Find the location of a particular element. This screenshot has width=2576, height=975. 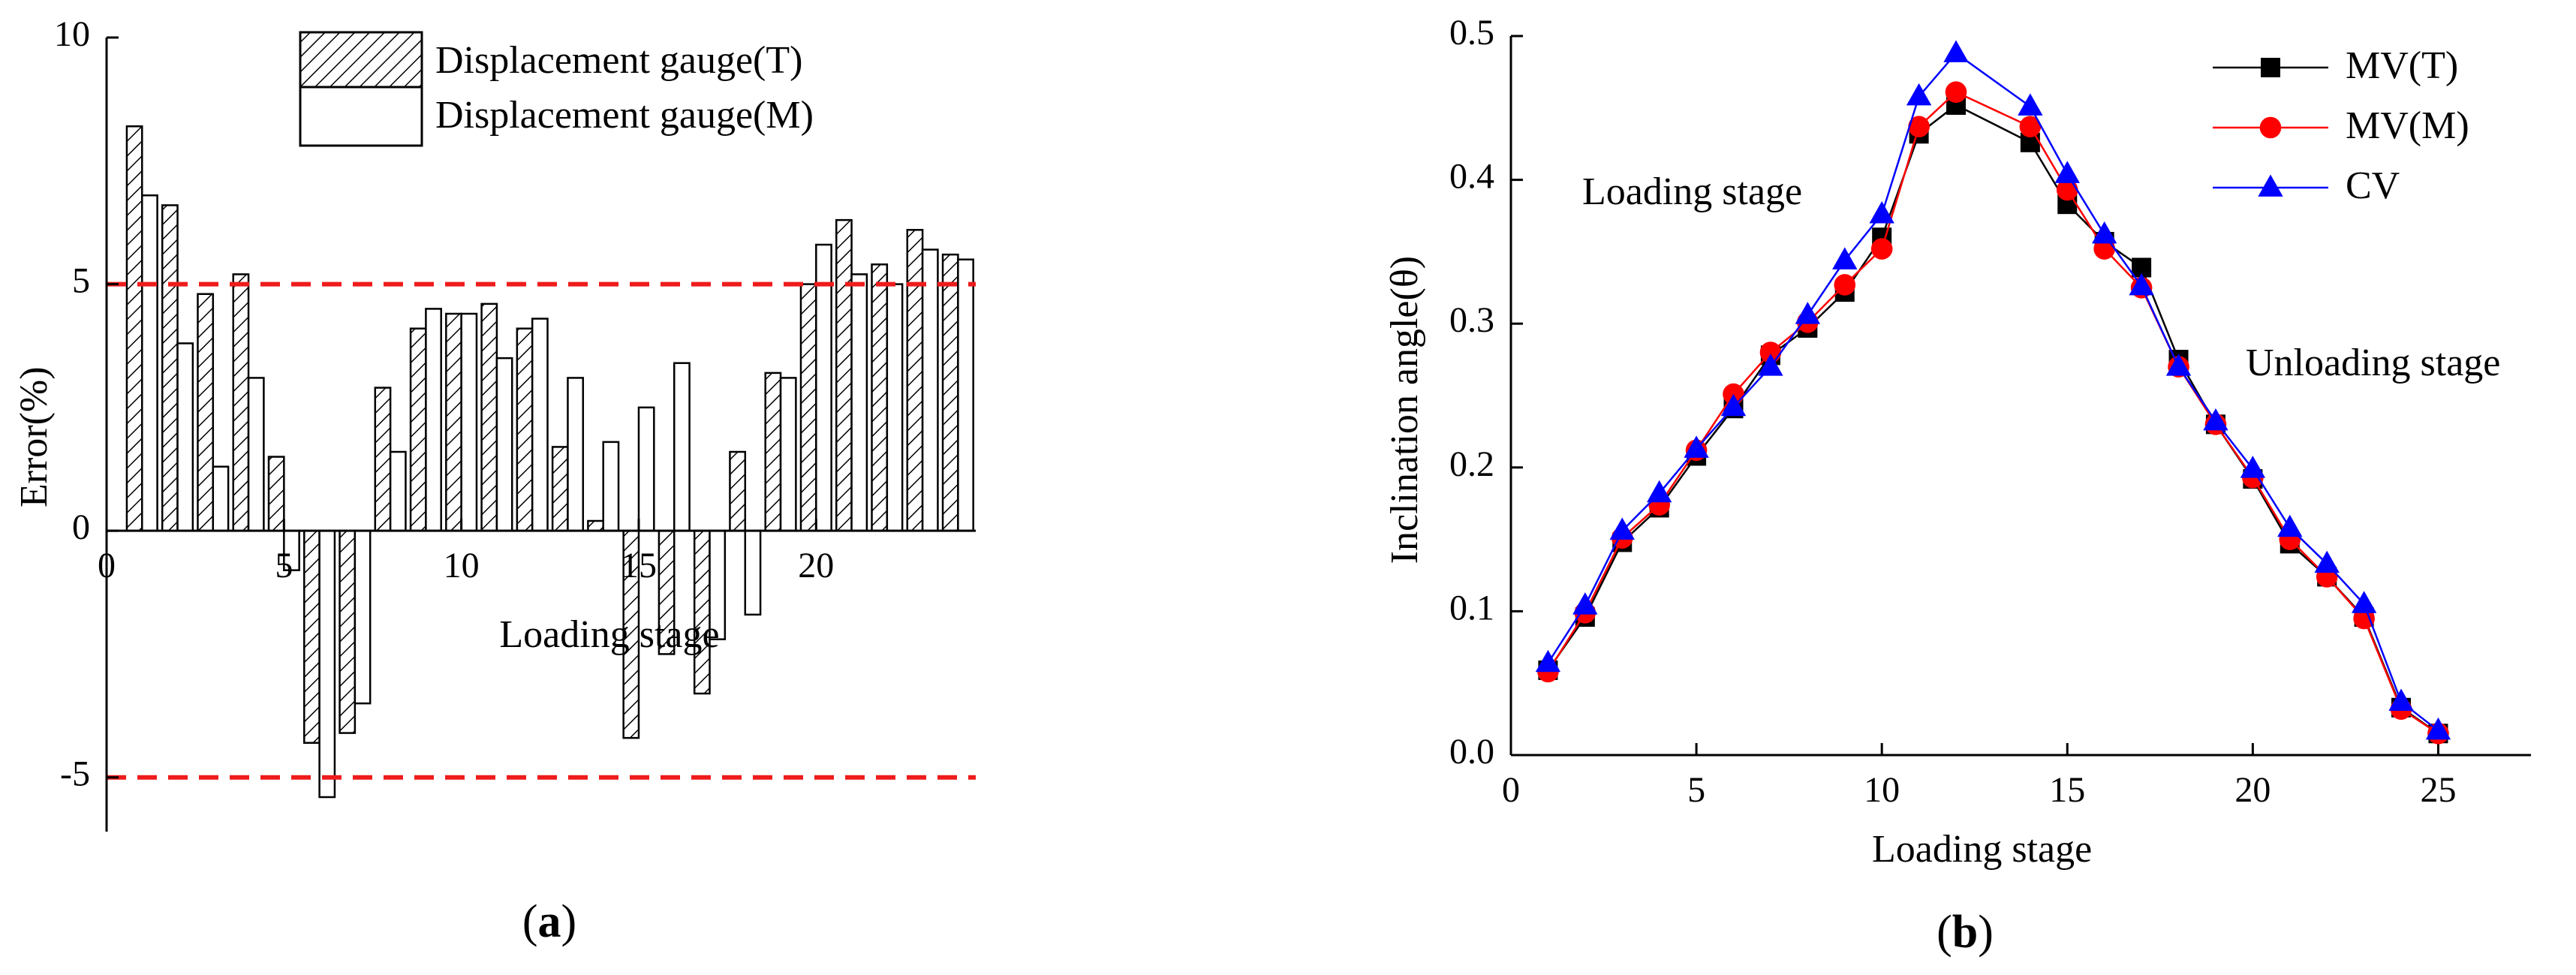

panel-a-x-axis-title: Loading stage is located at coordinates (609, 634).